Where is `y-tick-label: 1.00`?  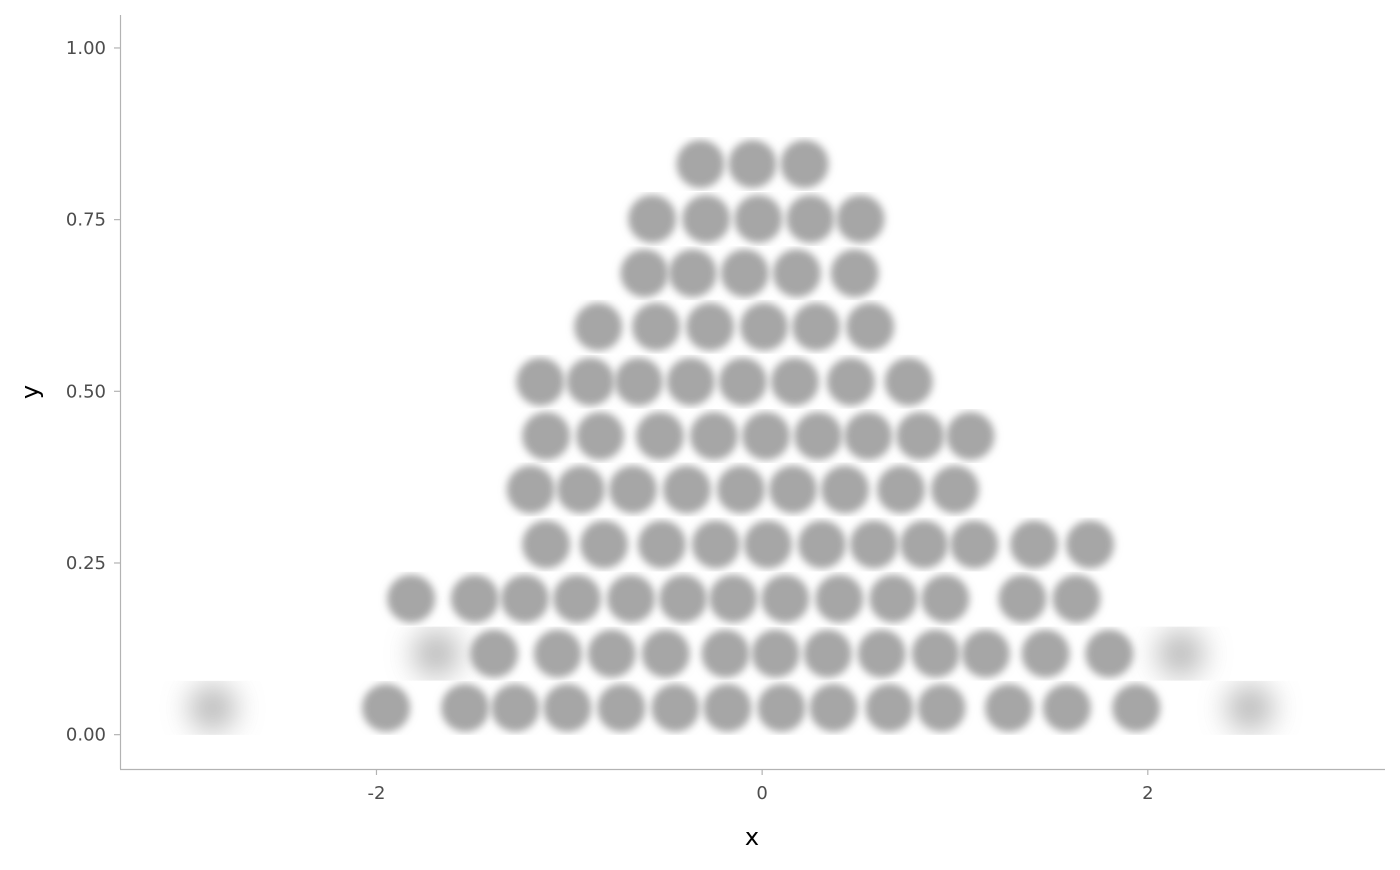
y-tick-label: 1.00 is located at coordinates (86, 48).